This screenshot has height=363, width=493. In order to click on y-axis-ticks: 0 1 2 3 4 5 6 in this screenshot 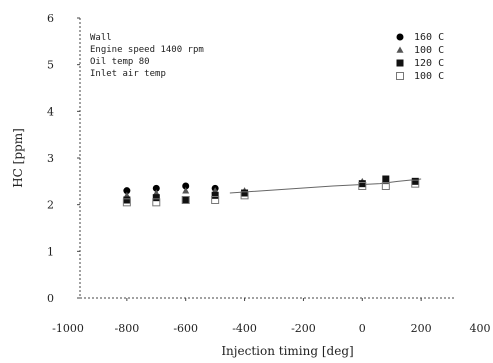, I will do `click(63, 158)`.